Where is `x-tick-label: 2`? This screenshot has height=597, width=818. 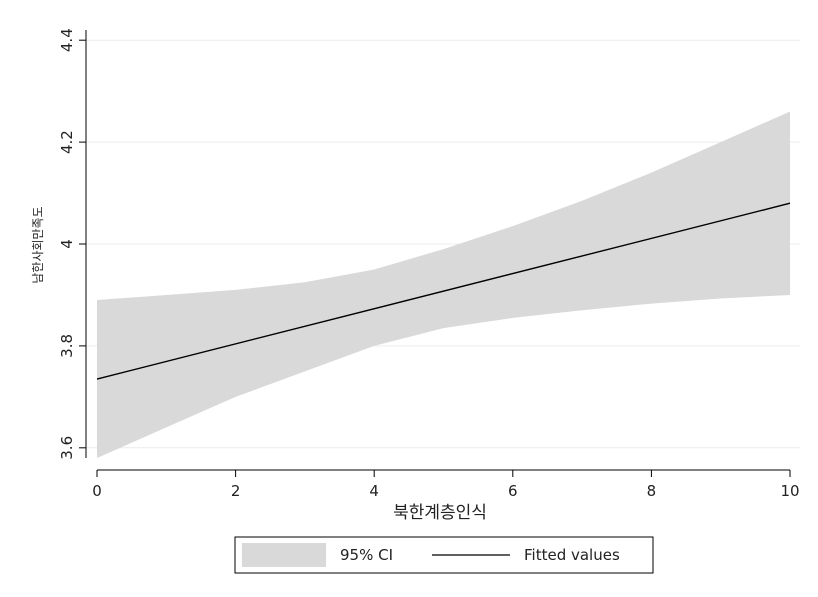
x-tick-label: 2 is located at coordinates (236, 491).